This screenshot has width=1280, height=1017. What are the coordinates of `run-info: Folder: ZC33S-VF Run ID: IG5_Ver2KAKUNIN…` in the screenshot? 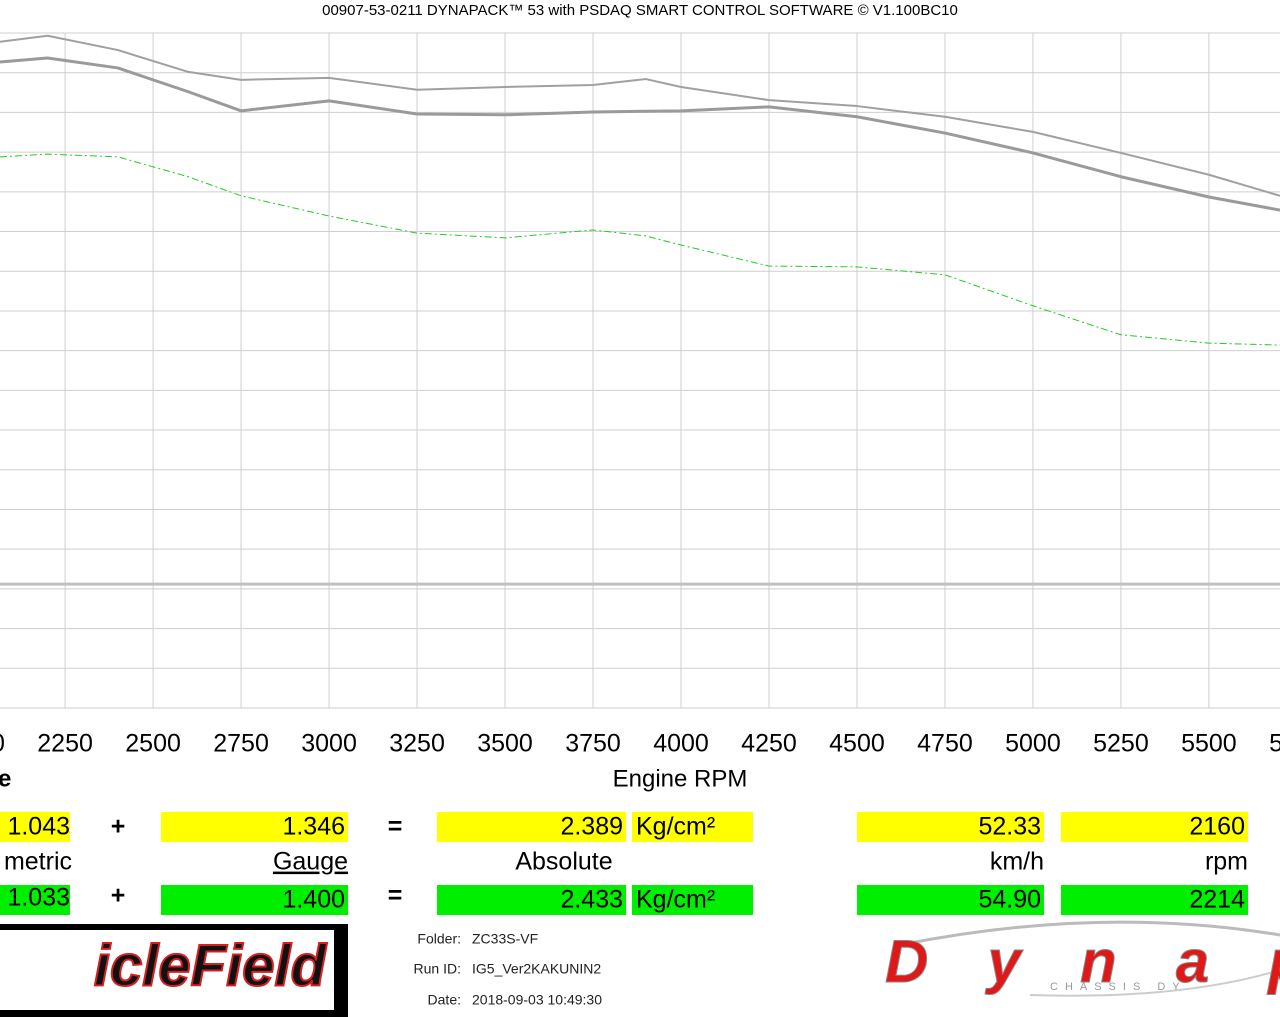 It's located at (508, 969).